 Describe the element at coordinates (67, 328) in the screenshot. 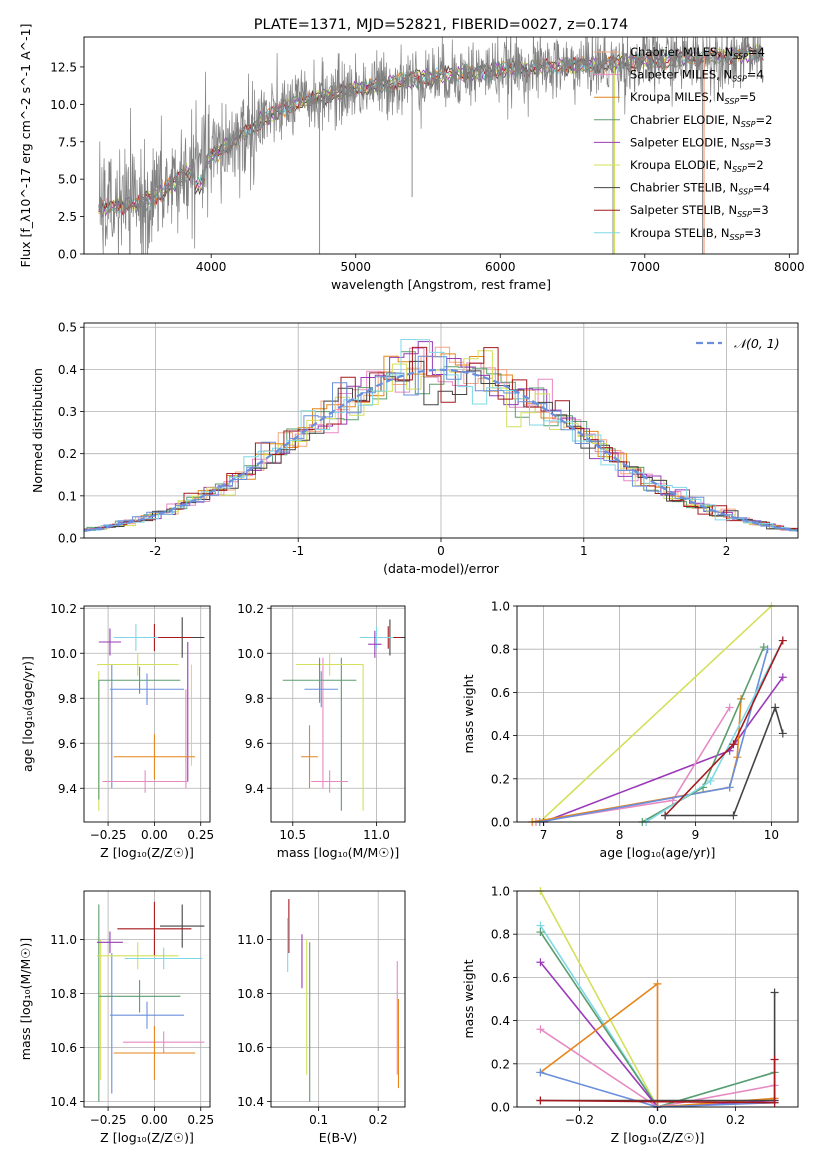

I see `y-tick-label: 0.5` at that location.